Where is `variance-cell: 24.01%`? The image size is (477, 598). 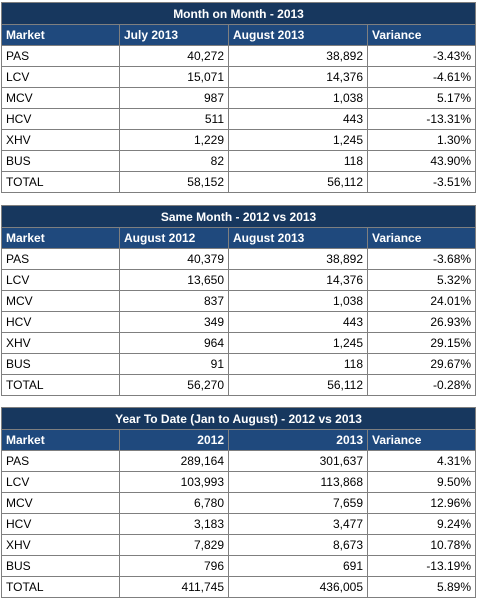 variance-cell: 24.01% is located at coordinates (421, 301).